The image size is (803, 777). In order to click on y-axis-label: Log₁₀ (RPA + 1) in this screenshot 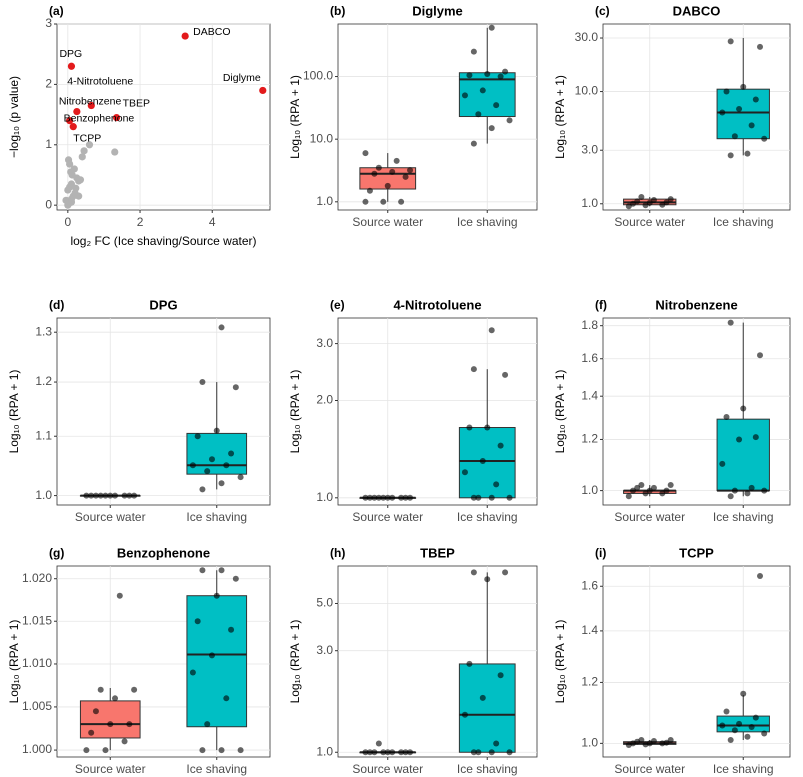, I will do `click(295, 662)`.